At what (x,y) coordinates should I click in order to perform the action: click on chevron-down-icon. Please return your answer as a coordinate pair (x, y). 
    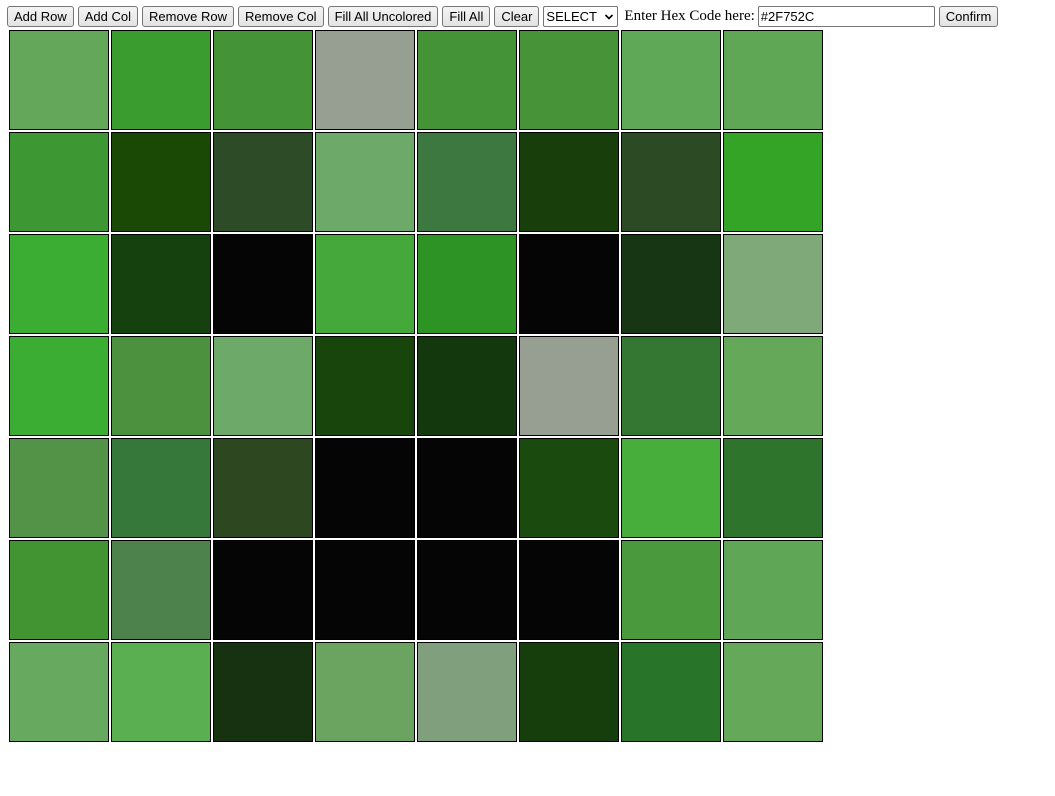
    Looking at the image, I should click on (609, 17).